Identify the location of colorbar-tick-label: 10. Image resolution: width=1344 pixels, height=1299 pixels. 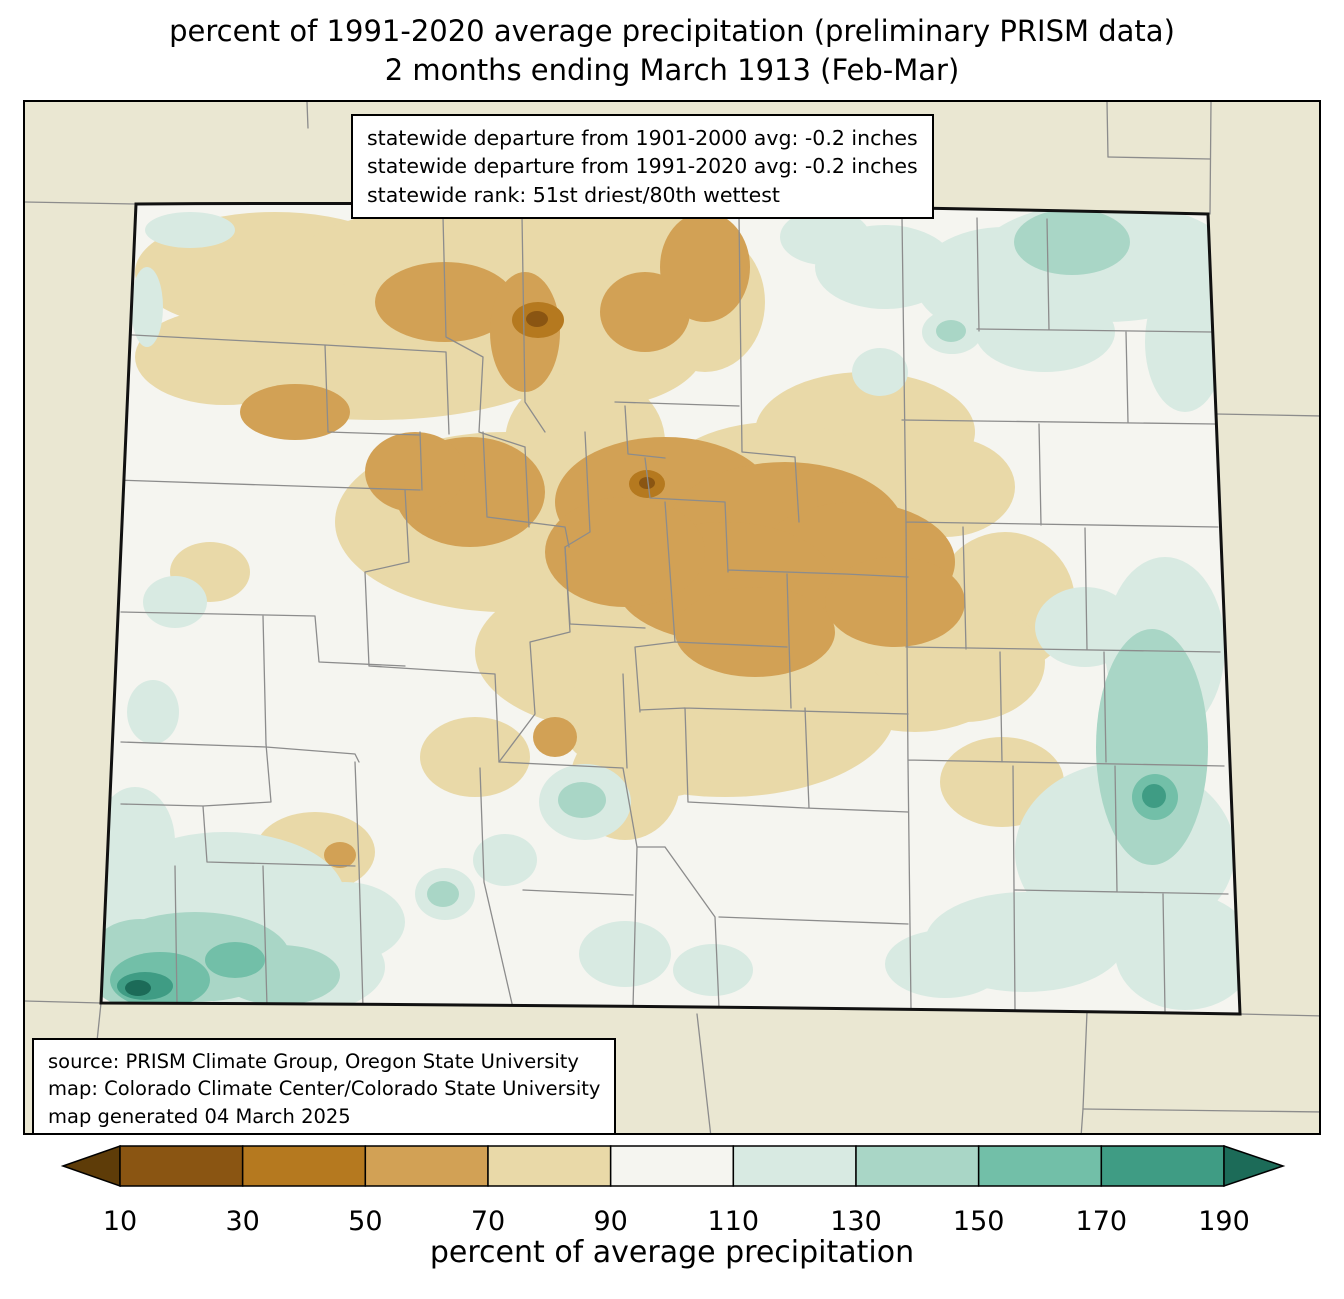
(120, 1221).